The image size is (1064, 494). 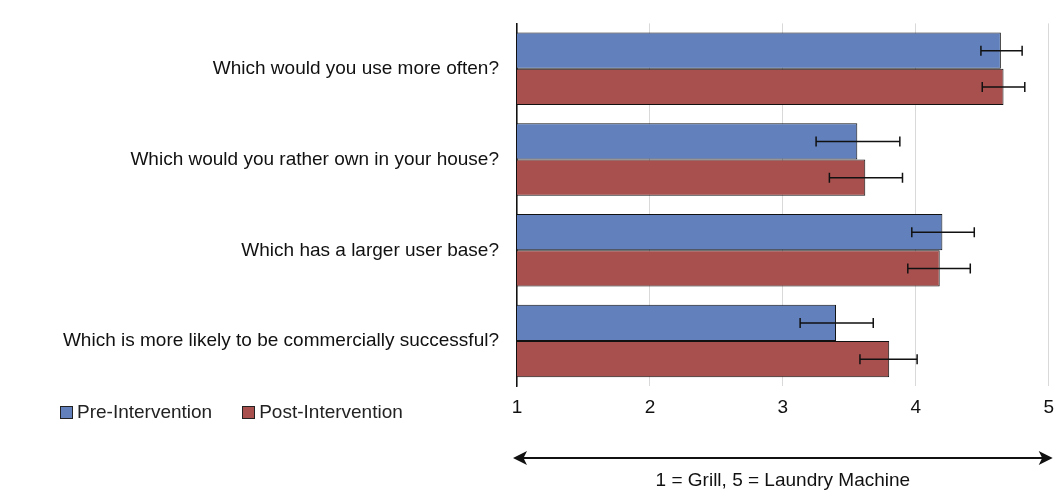 I want to click on y-tick-label: Which has a larger user base?, so click(x=370, y=249).